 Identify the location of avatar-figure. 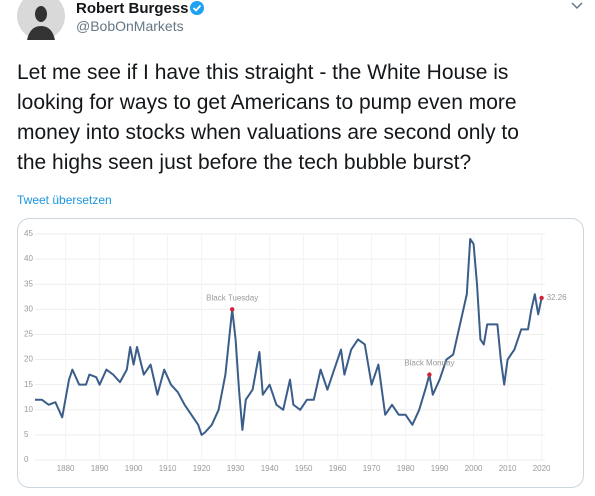
(41, 23).